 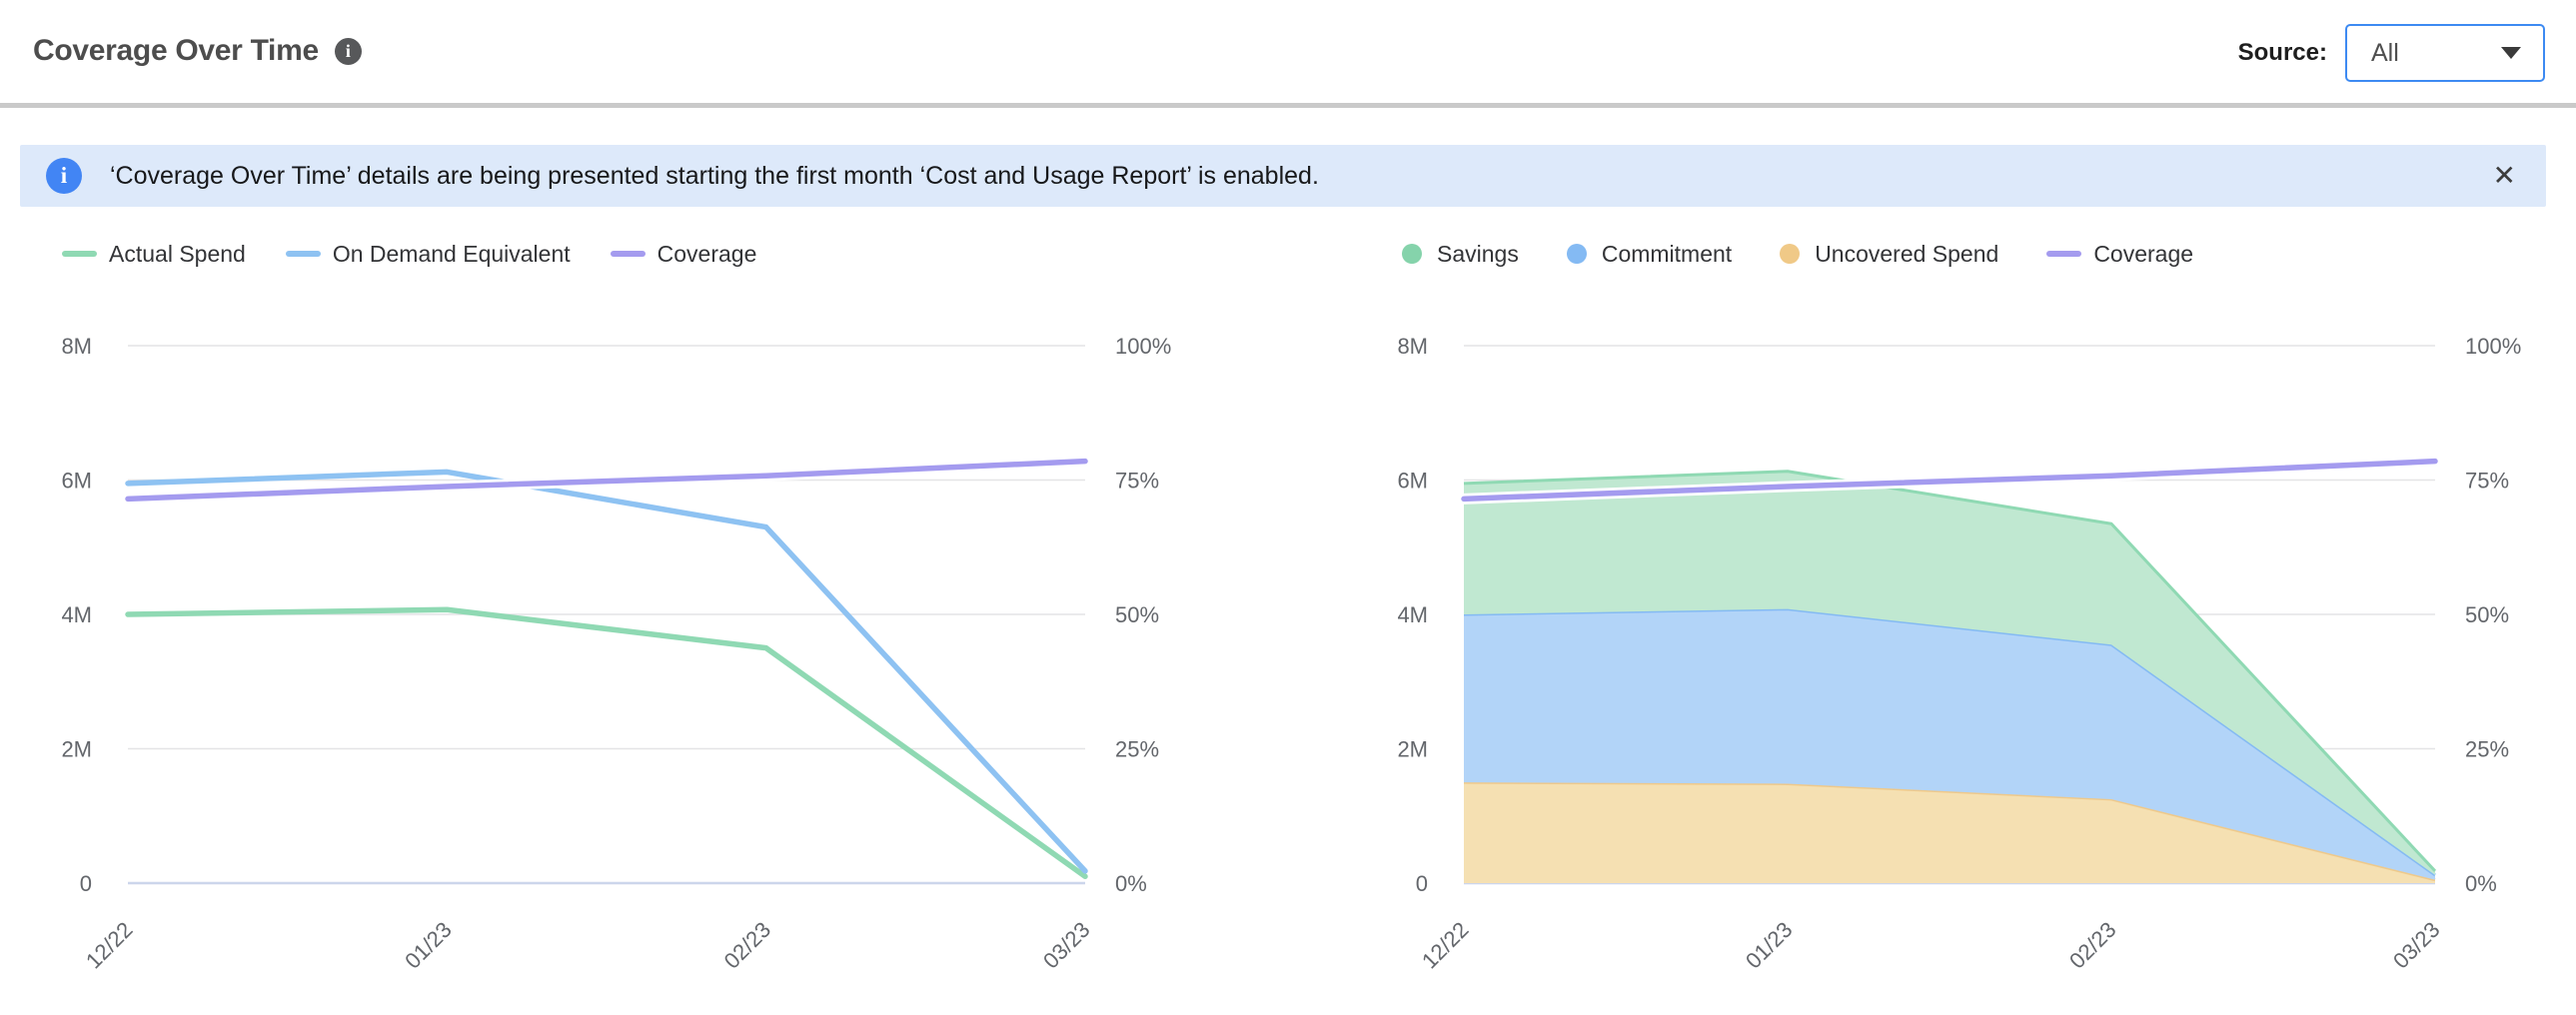 What do you see at coordinates (1907, 254) in the screenshot?
I see `legend-label: Uncovered Spend` at bounding box center [1907, 254].